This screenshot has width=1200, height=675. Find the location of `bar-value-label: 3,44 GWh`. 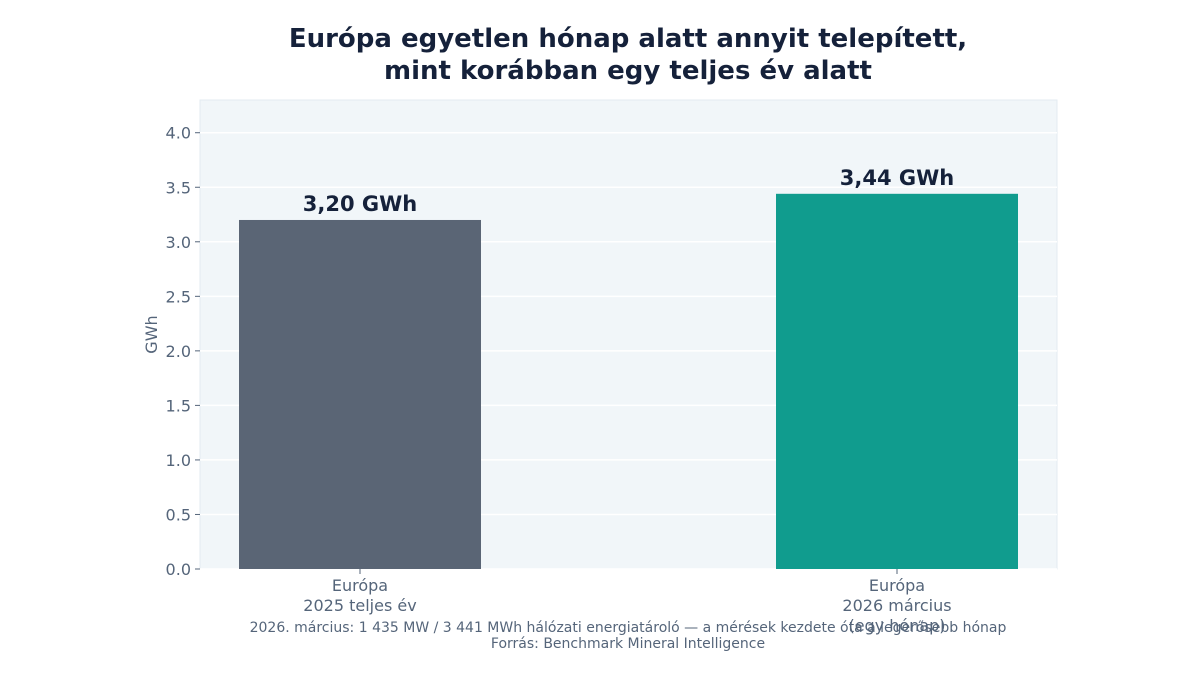

bar-value-label: 3,44 GWh is located at coordinates (897, 178).